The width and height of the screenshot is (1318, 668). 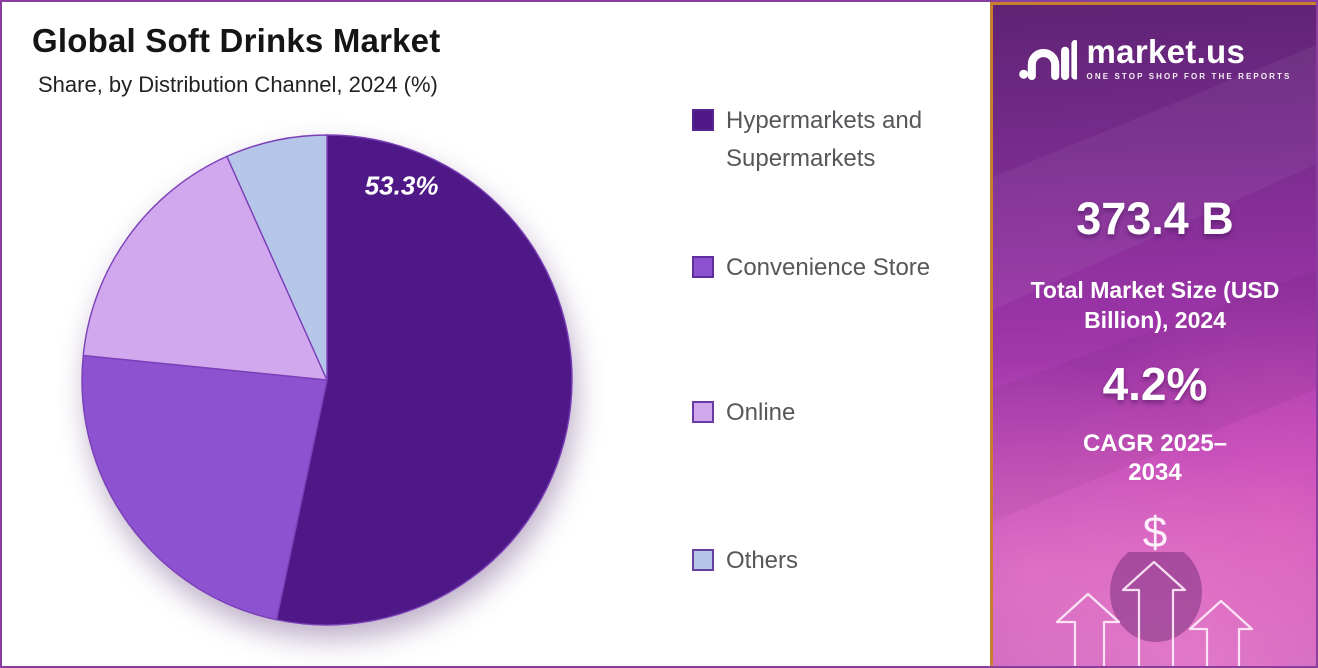 What do you see at coordinates (204, 487) in the screenshot?
I see `pie-slice-convenience-store` at bounding box center [204, 487].